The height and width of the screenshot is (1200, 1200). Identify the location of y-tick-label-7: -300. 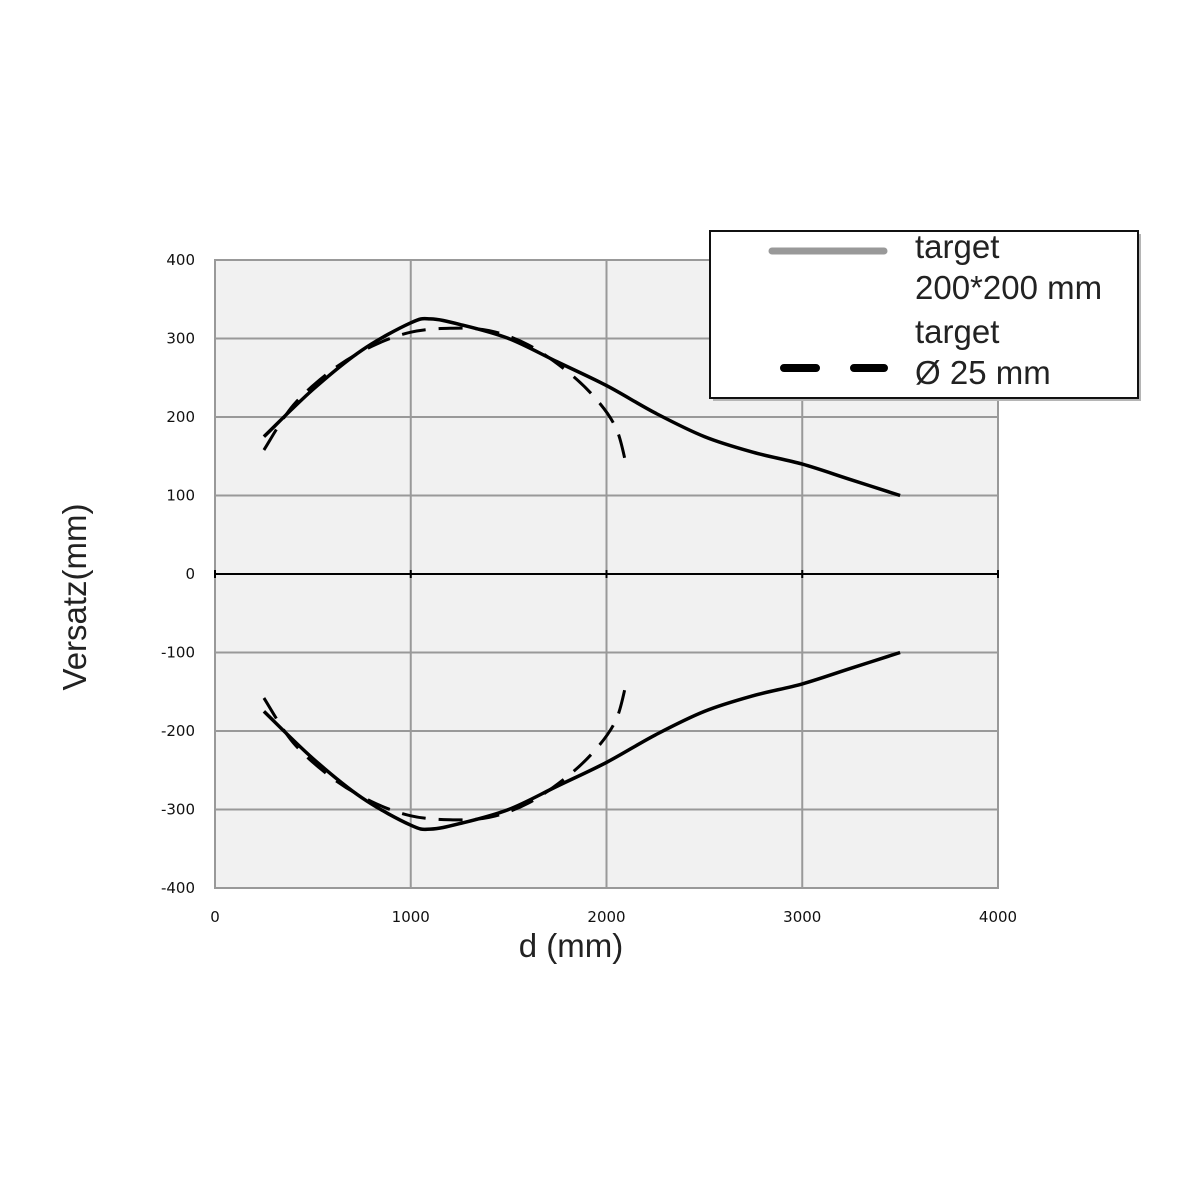
(178, 810).